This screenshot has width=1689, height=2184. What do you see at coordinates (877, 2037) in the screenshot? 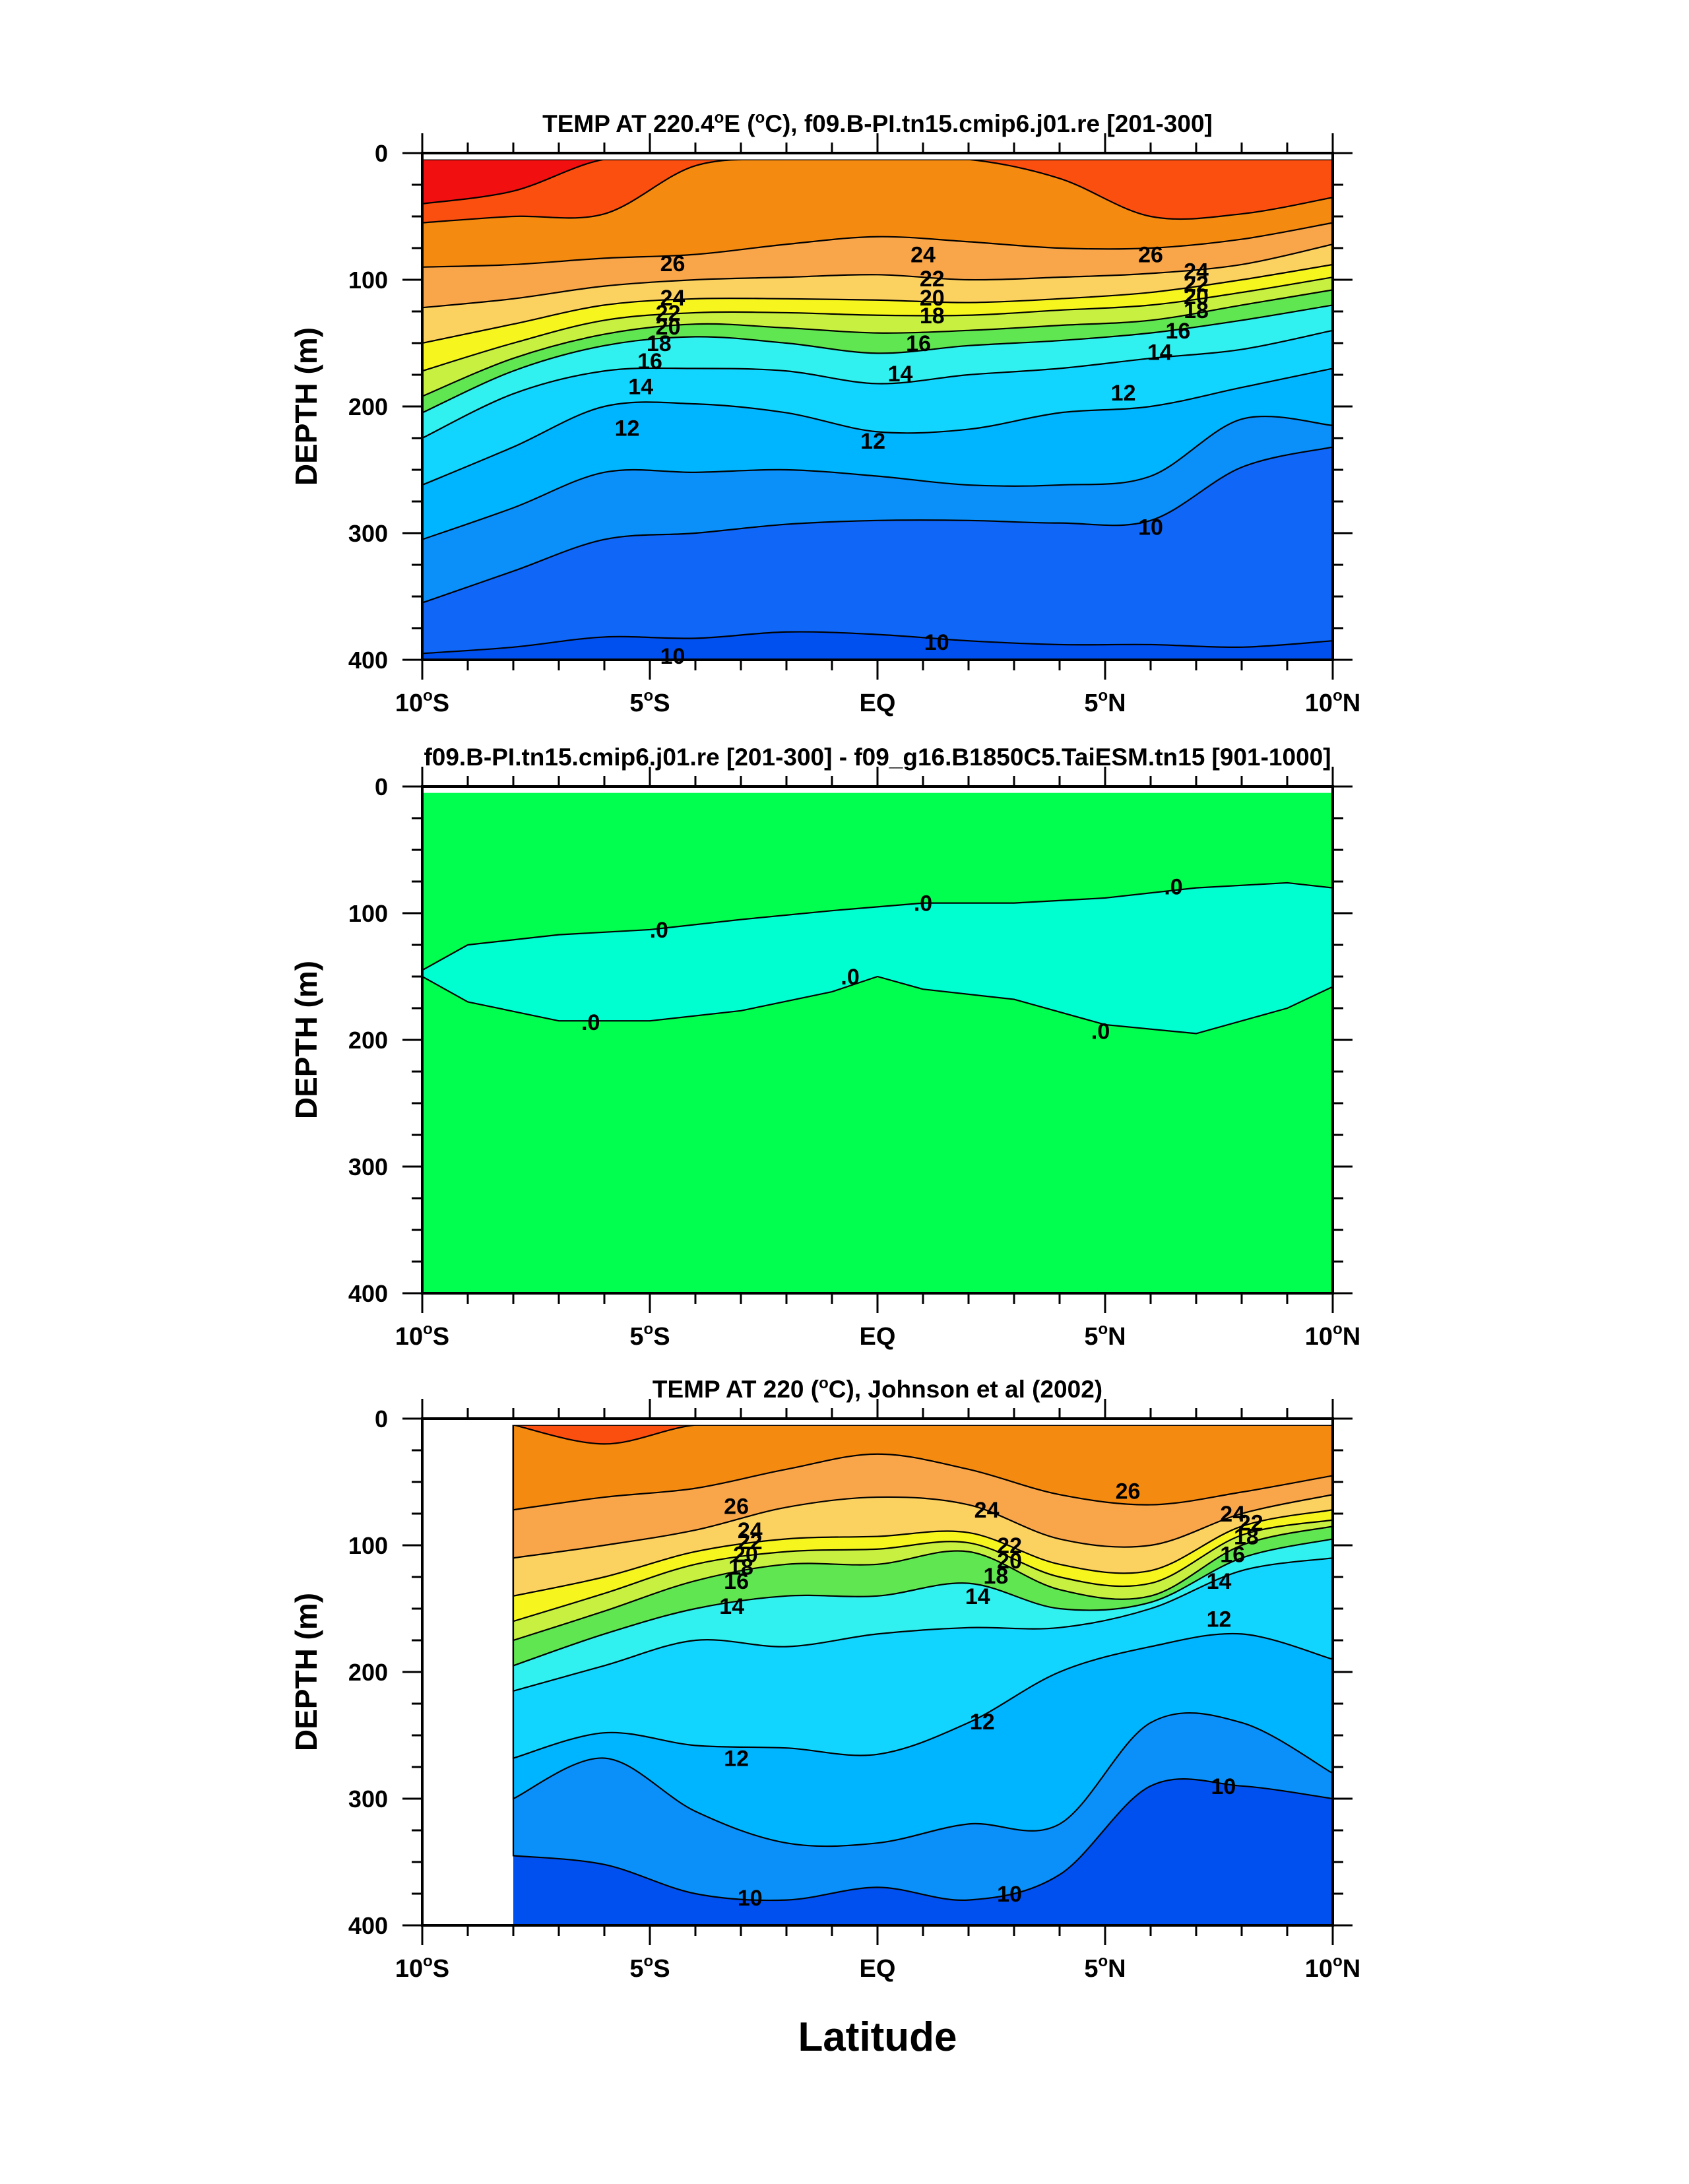
I see `x-axis-title: Latitude` at bounding box center [877, 2037].